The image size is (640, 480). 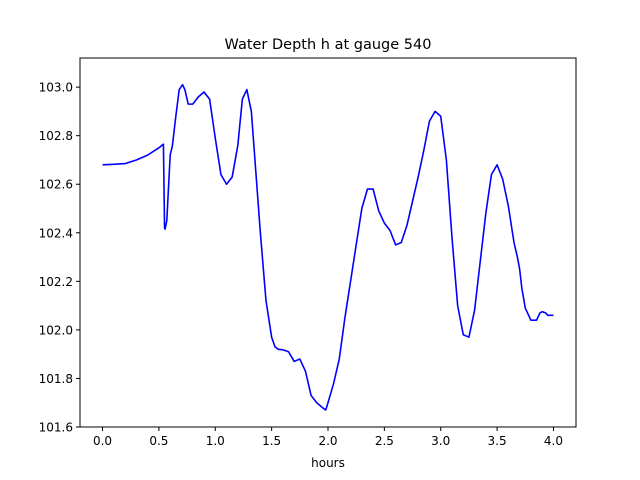 I want to click on x-tick-label: 2.0, so click(x=327, y=441).